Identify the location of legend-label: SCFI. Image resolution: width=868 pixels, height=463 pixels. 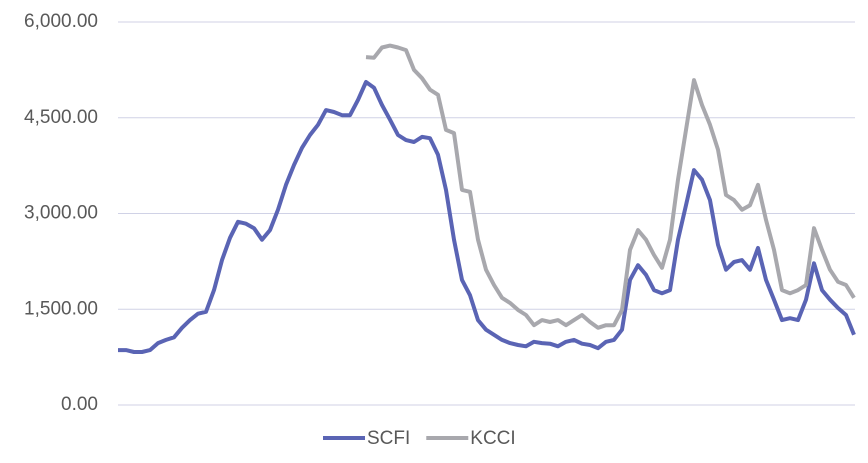
(388, 438).